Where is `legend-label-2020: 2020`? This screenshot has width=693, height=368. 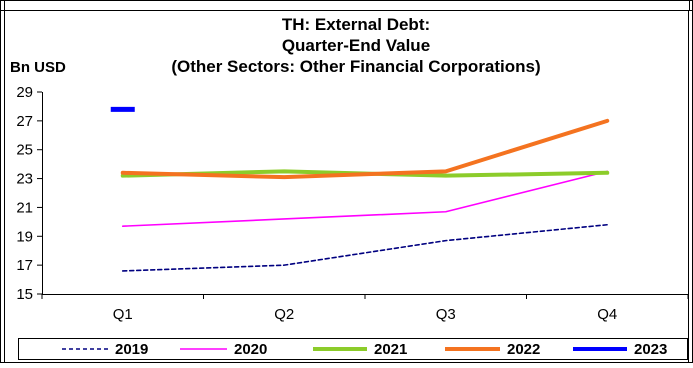 legend-label-2020: 2020 is located at coordinates (250, 349).